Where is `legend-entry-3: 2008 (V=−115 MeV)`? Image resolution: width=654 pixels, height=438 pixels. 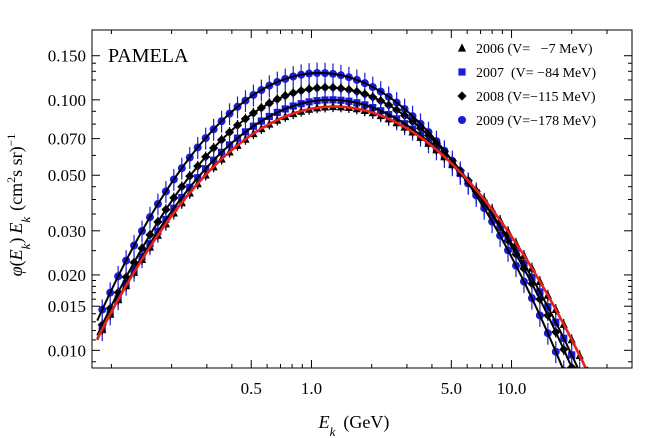
legend-entry-3: 2008 (V=−115 MeV) is located at coordinates (526, 97).